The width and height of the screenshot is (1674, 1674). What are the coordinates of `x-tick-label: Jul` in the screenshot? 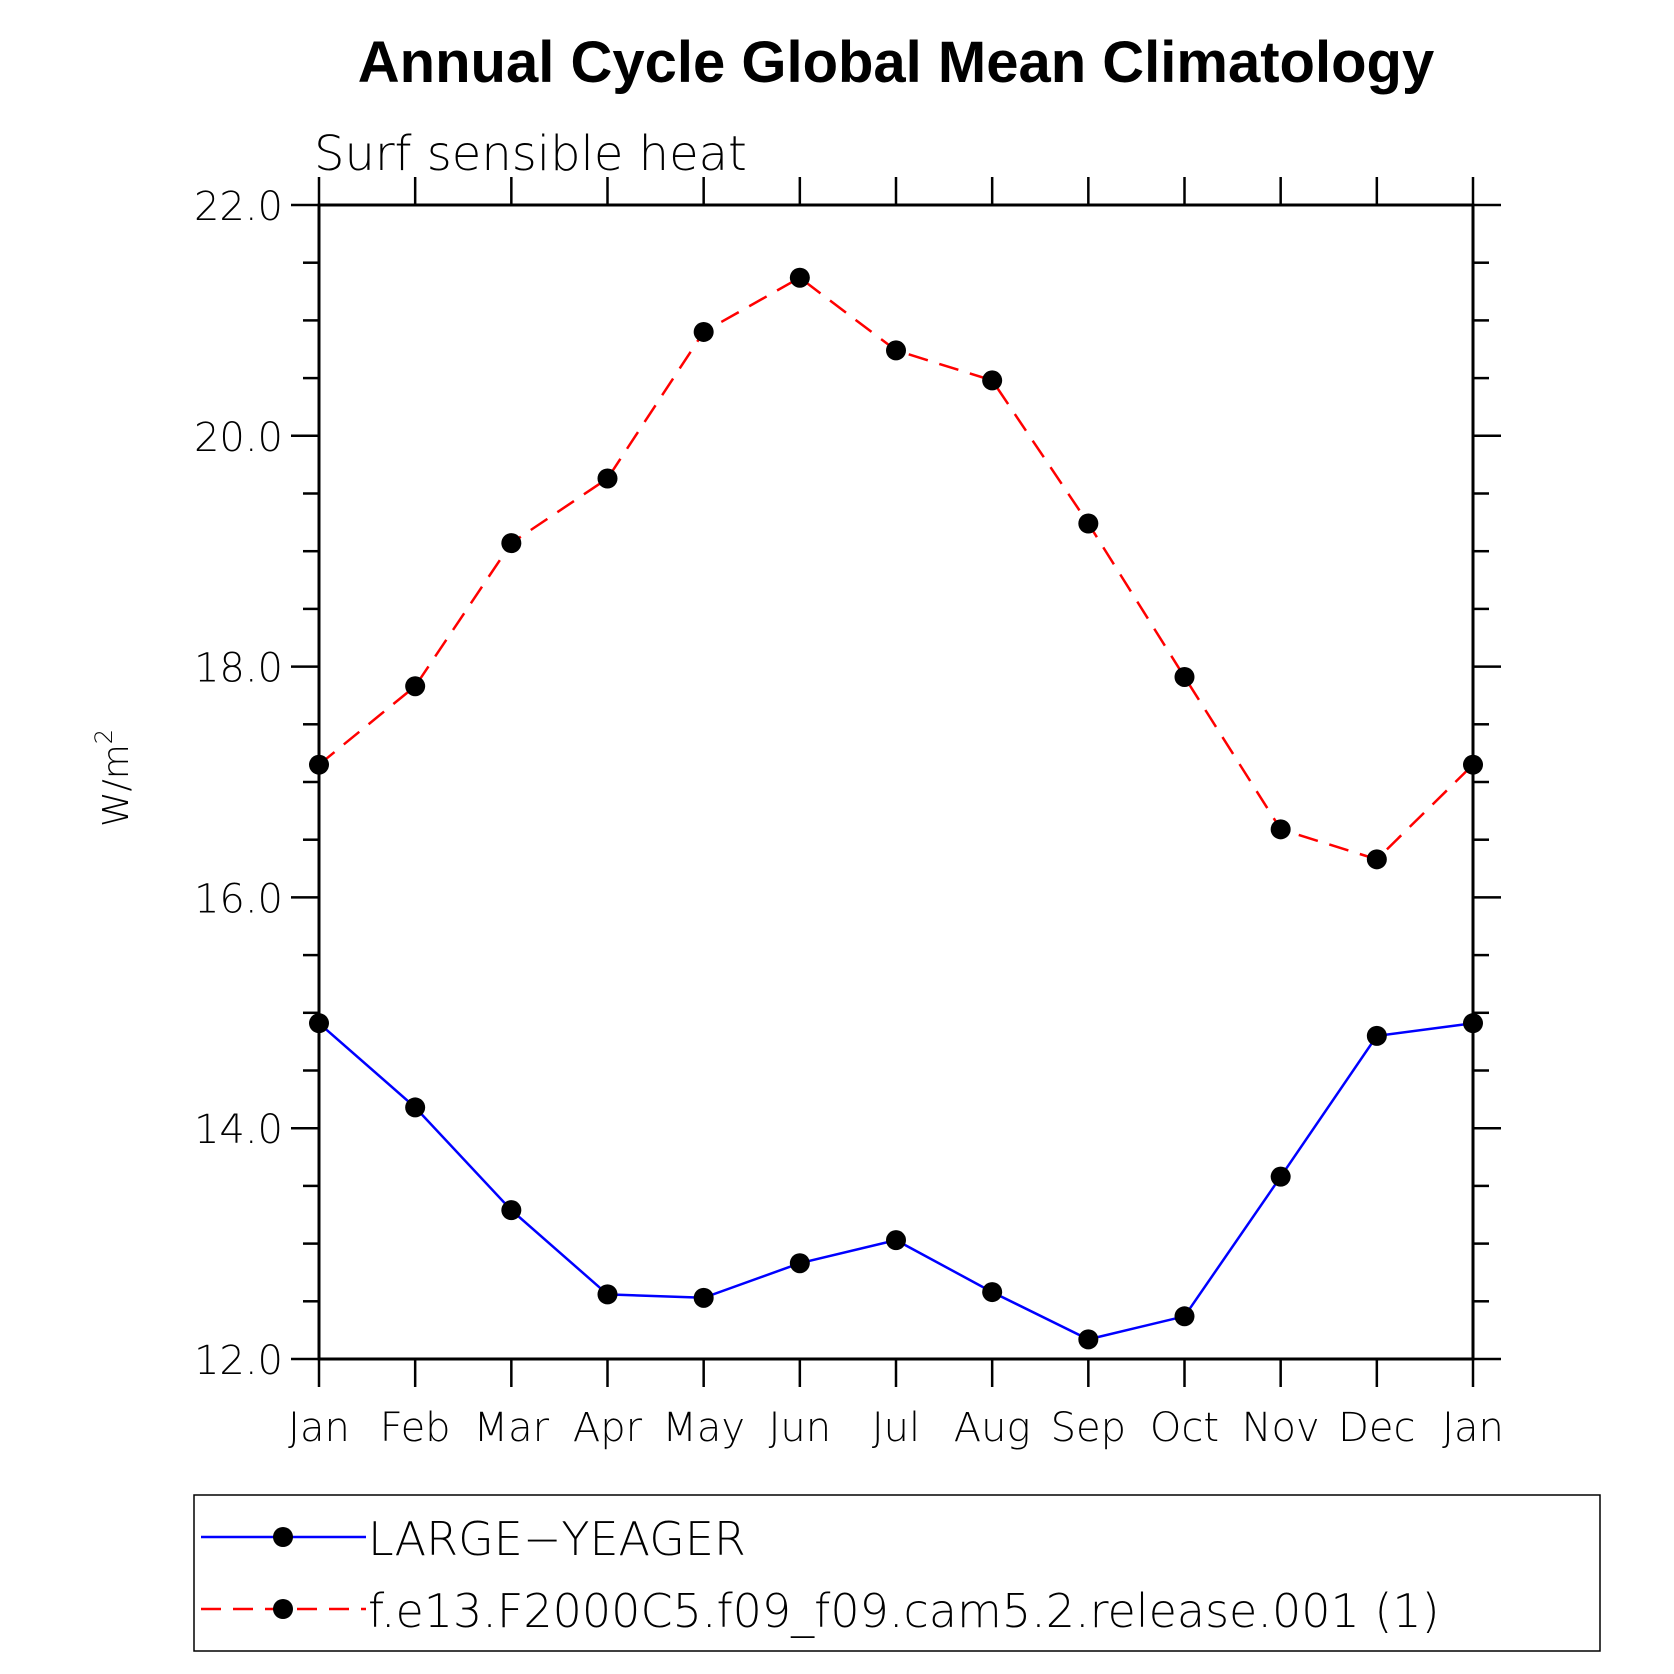 It's located at (896, 1428).